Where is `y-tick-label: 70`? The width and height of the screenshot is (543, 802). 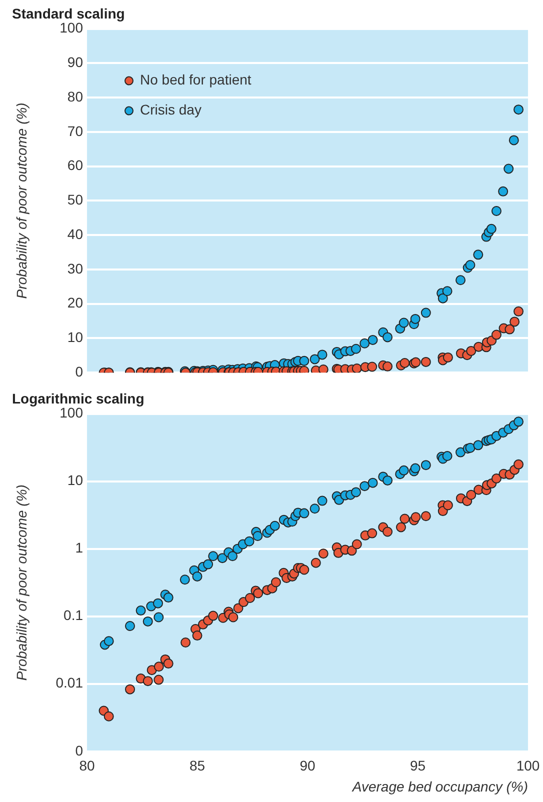 y-tick-label: 70 is located at coordinates (75, 130).